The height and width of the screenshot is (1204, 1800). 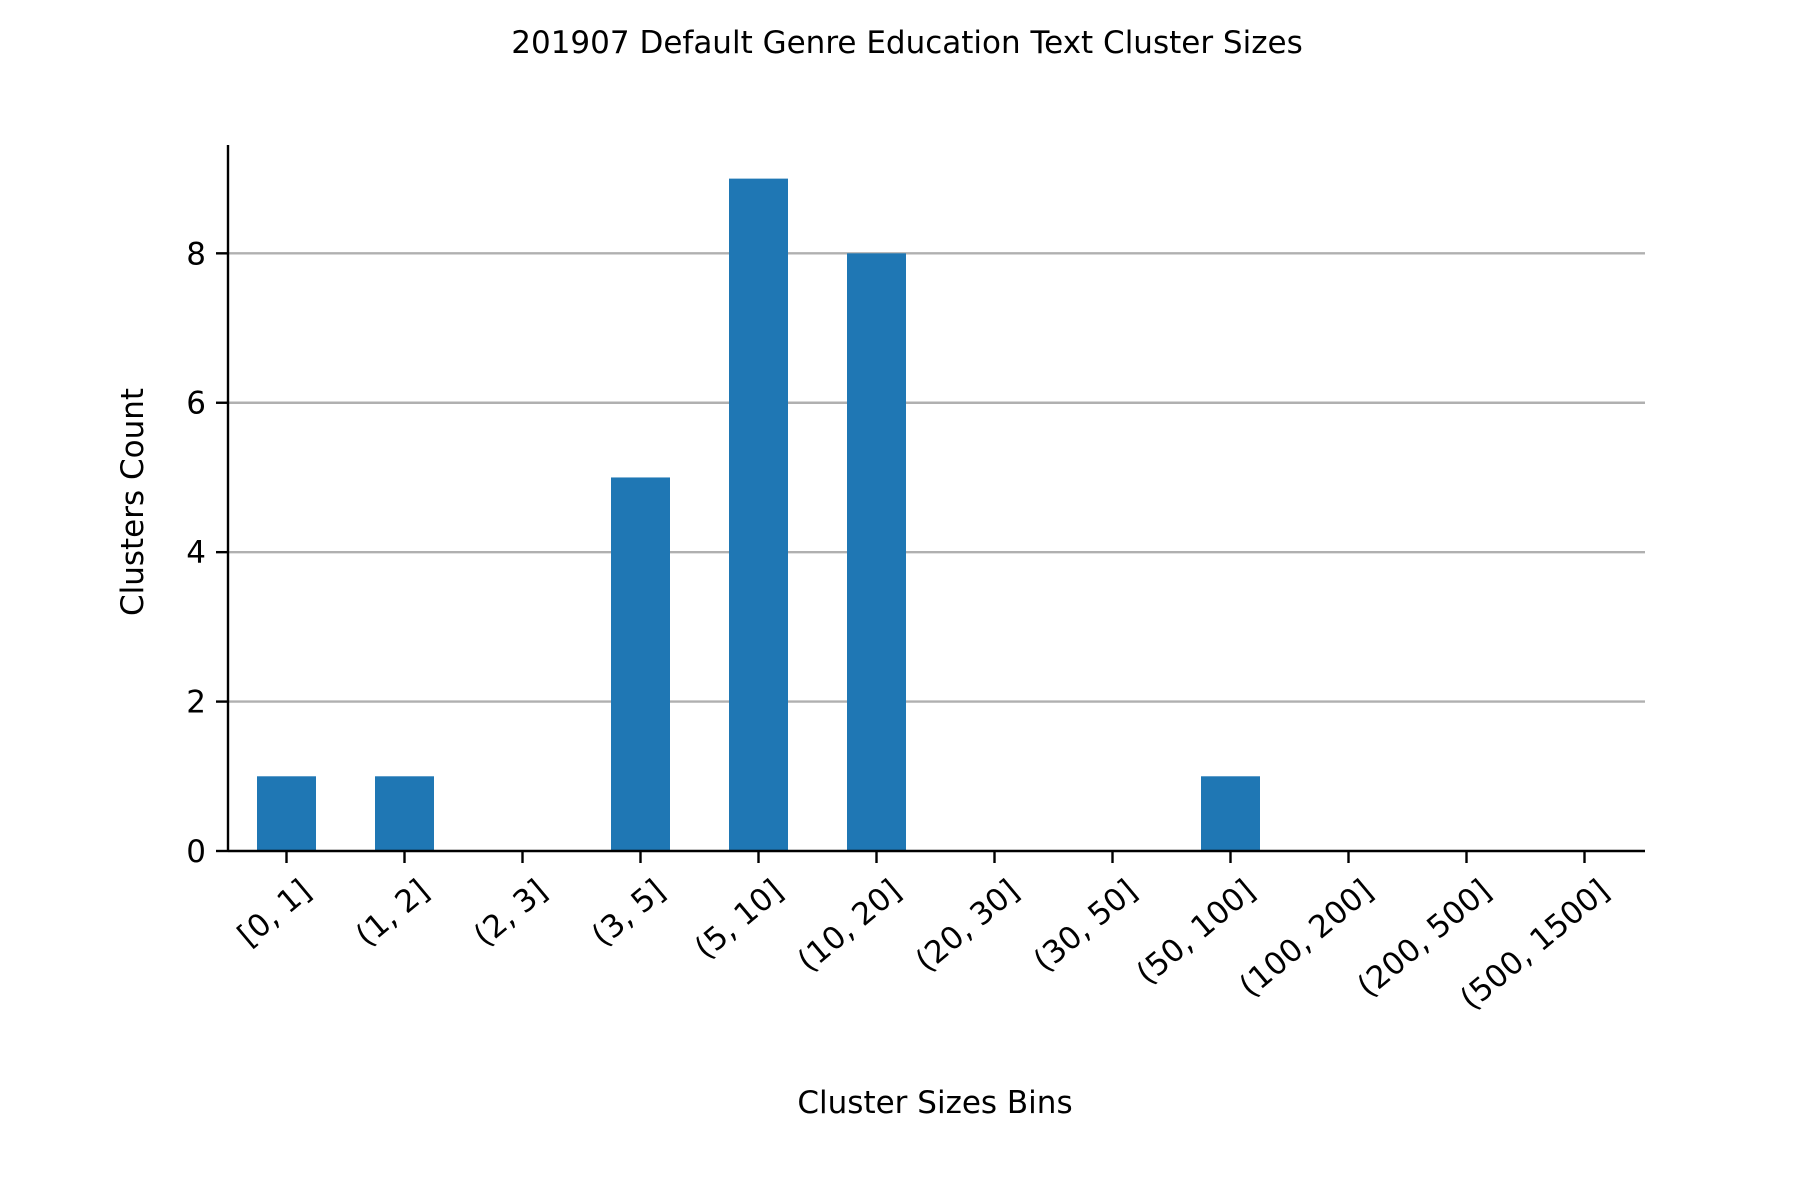 I want to click on x-tick-label-1: (1, 2], so click(x=392, y=913).